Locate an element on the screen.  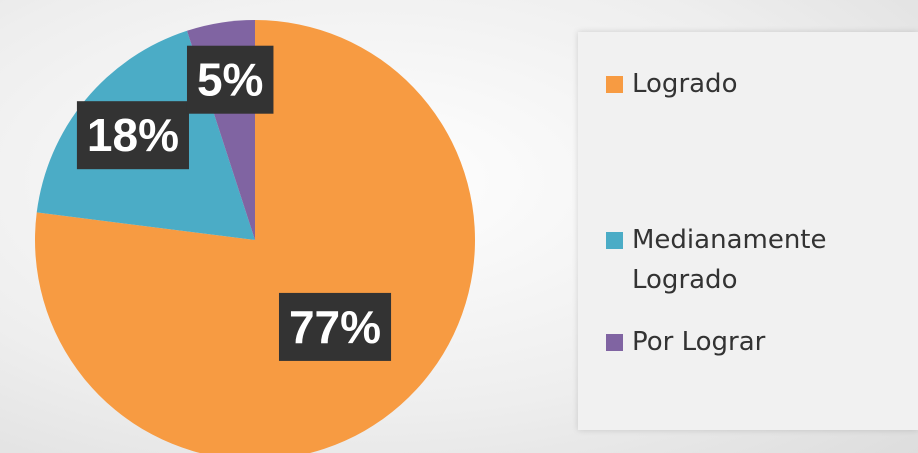
data-label-text: 77% is located at coordinates (335, 327).